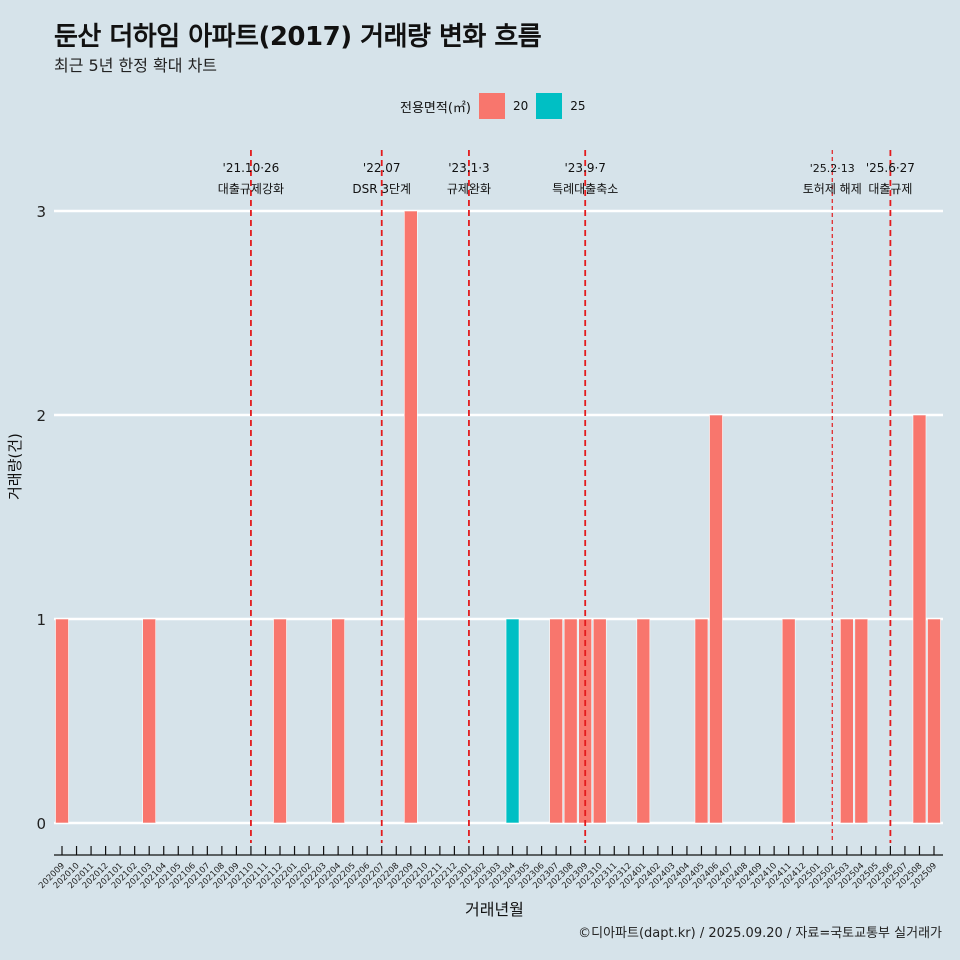 This screenshot has height=960, width=960. I want to click on chart-title: 둔산 더하임 아파트(2017) 거래량 변화 흐름, so click(298, 37).